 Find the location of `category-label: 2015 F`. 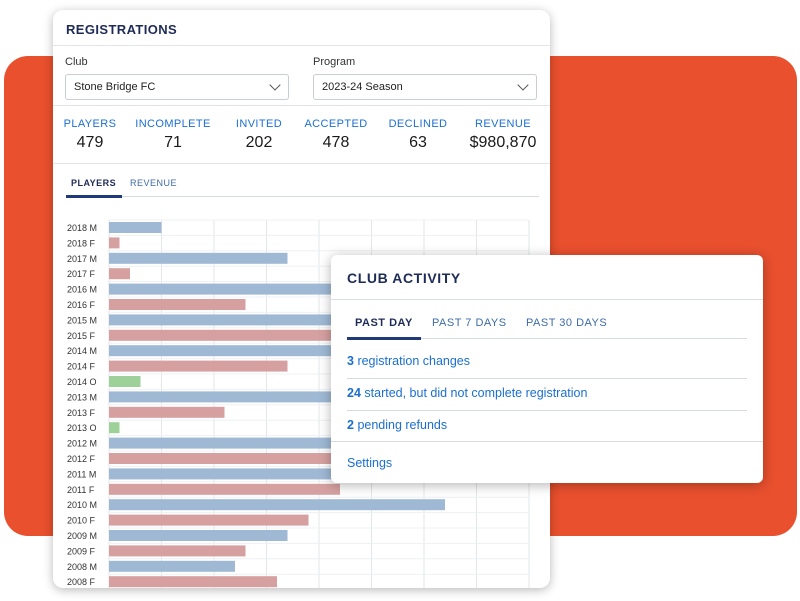

category-label: 2015 F is located at coordinates (81, 336).